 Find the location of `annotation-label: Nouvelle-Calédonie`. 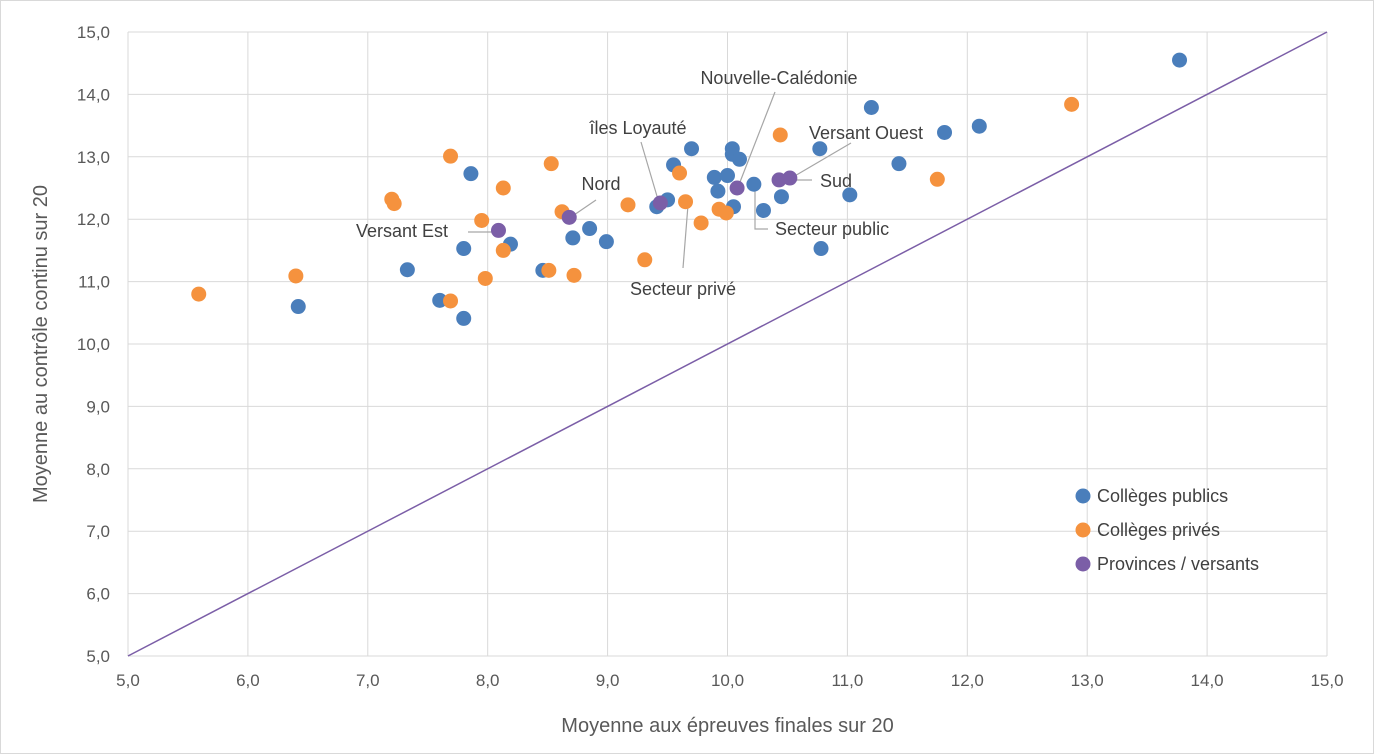

annotation-label: Nouvelle-Calédonie is located at coordinates (778, 78).